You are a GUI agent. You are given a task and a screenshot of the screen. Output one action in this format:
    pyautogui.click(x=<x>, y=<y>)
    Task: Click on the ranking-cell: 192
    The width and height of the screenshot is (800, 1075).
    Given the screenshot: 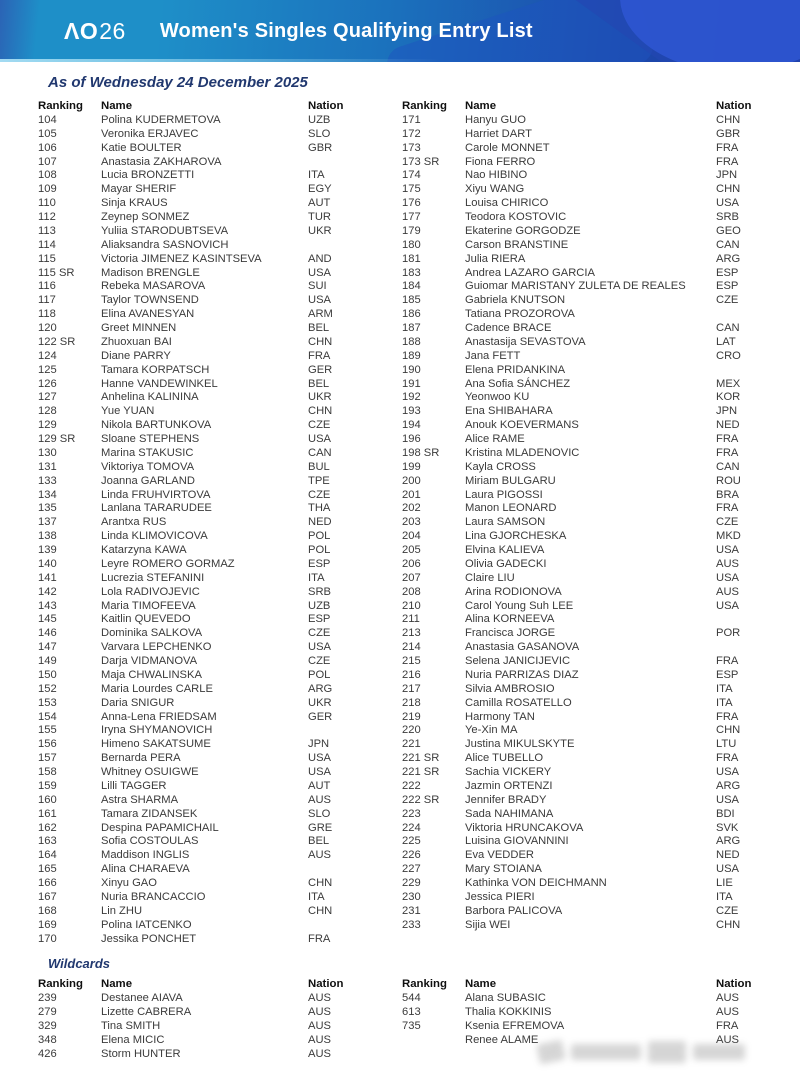 What is the action you would take?
    pyautogui.click(x=411, y=397)
    